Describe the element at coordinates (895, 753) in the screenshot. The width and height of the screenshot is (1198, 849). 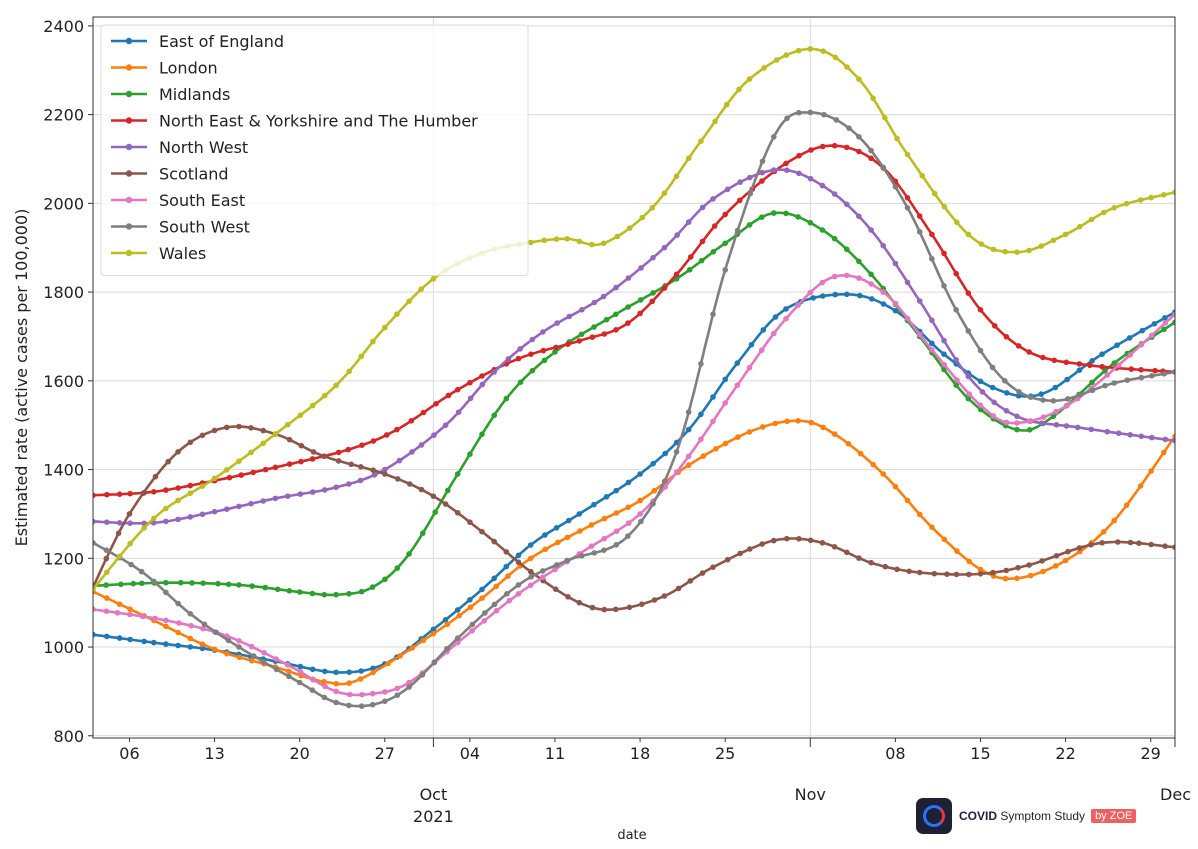
I see `x-tick-label: 08` at that location.